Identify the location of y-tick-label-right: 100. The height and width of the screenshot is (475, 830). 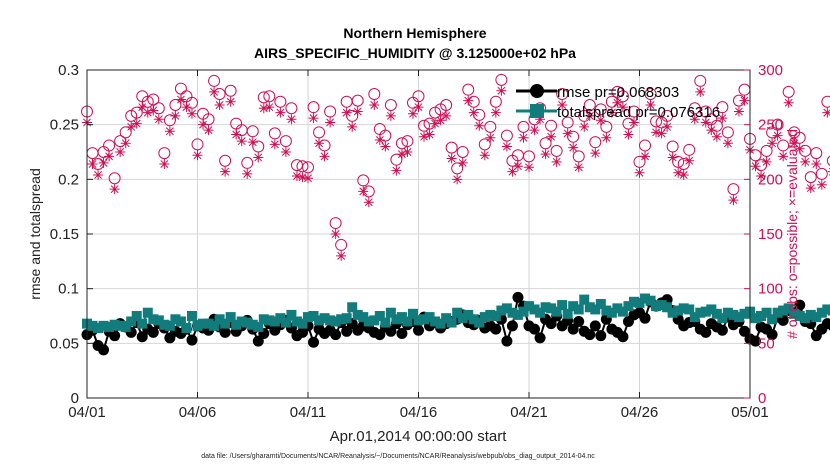
(770, 289).